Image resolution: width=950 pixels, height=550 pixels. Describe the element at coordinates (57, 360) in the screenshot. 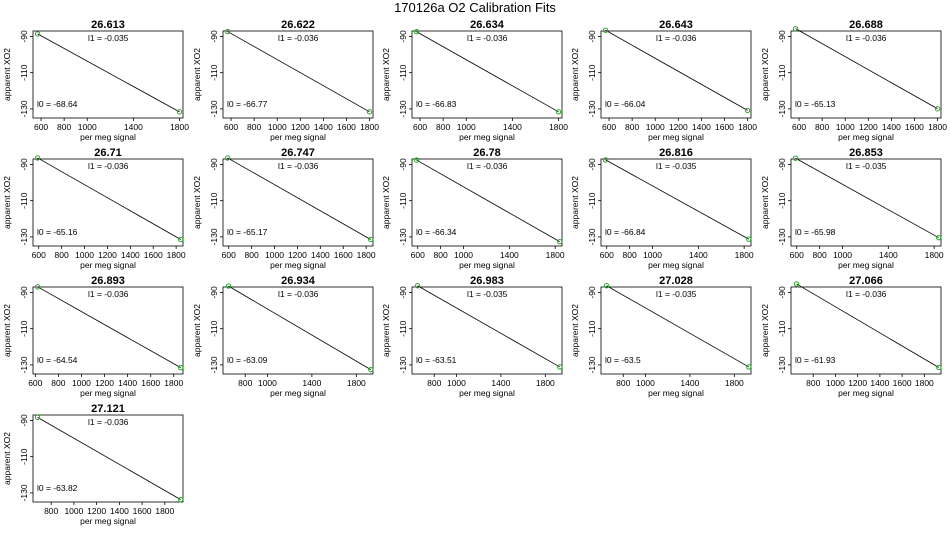

I see `intercept-label: l0 = -64.54` at that location.